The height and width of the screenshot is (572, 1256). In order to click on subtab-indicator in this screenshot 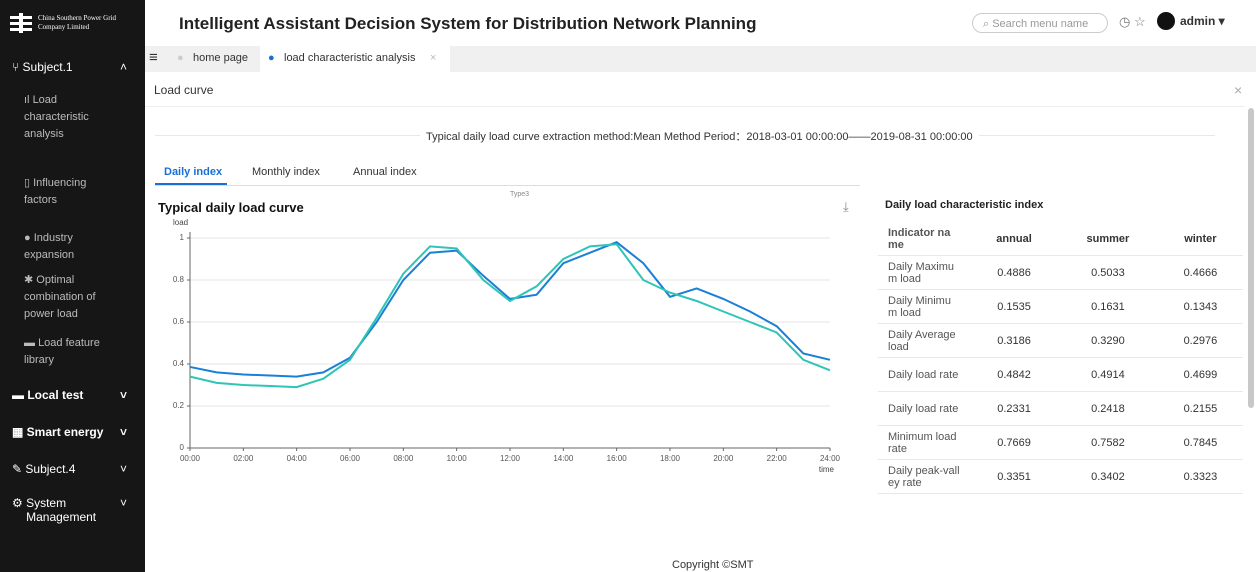, I will do `click(191, 184)`.